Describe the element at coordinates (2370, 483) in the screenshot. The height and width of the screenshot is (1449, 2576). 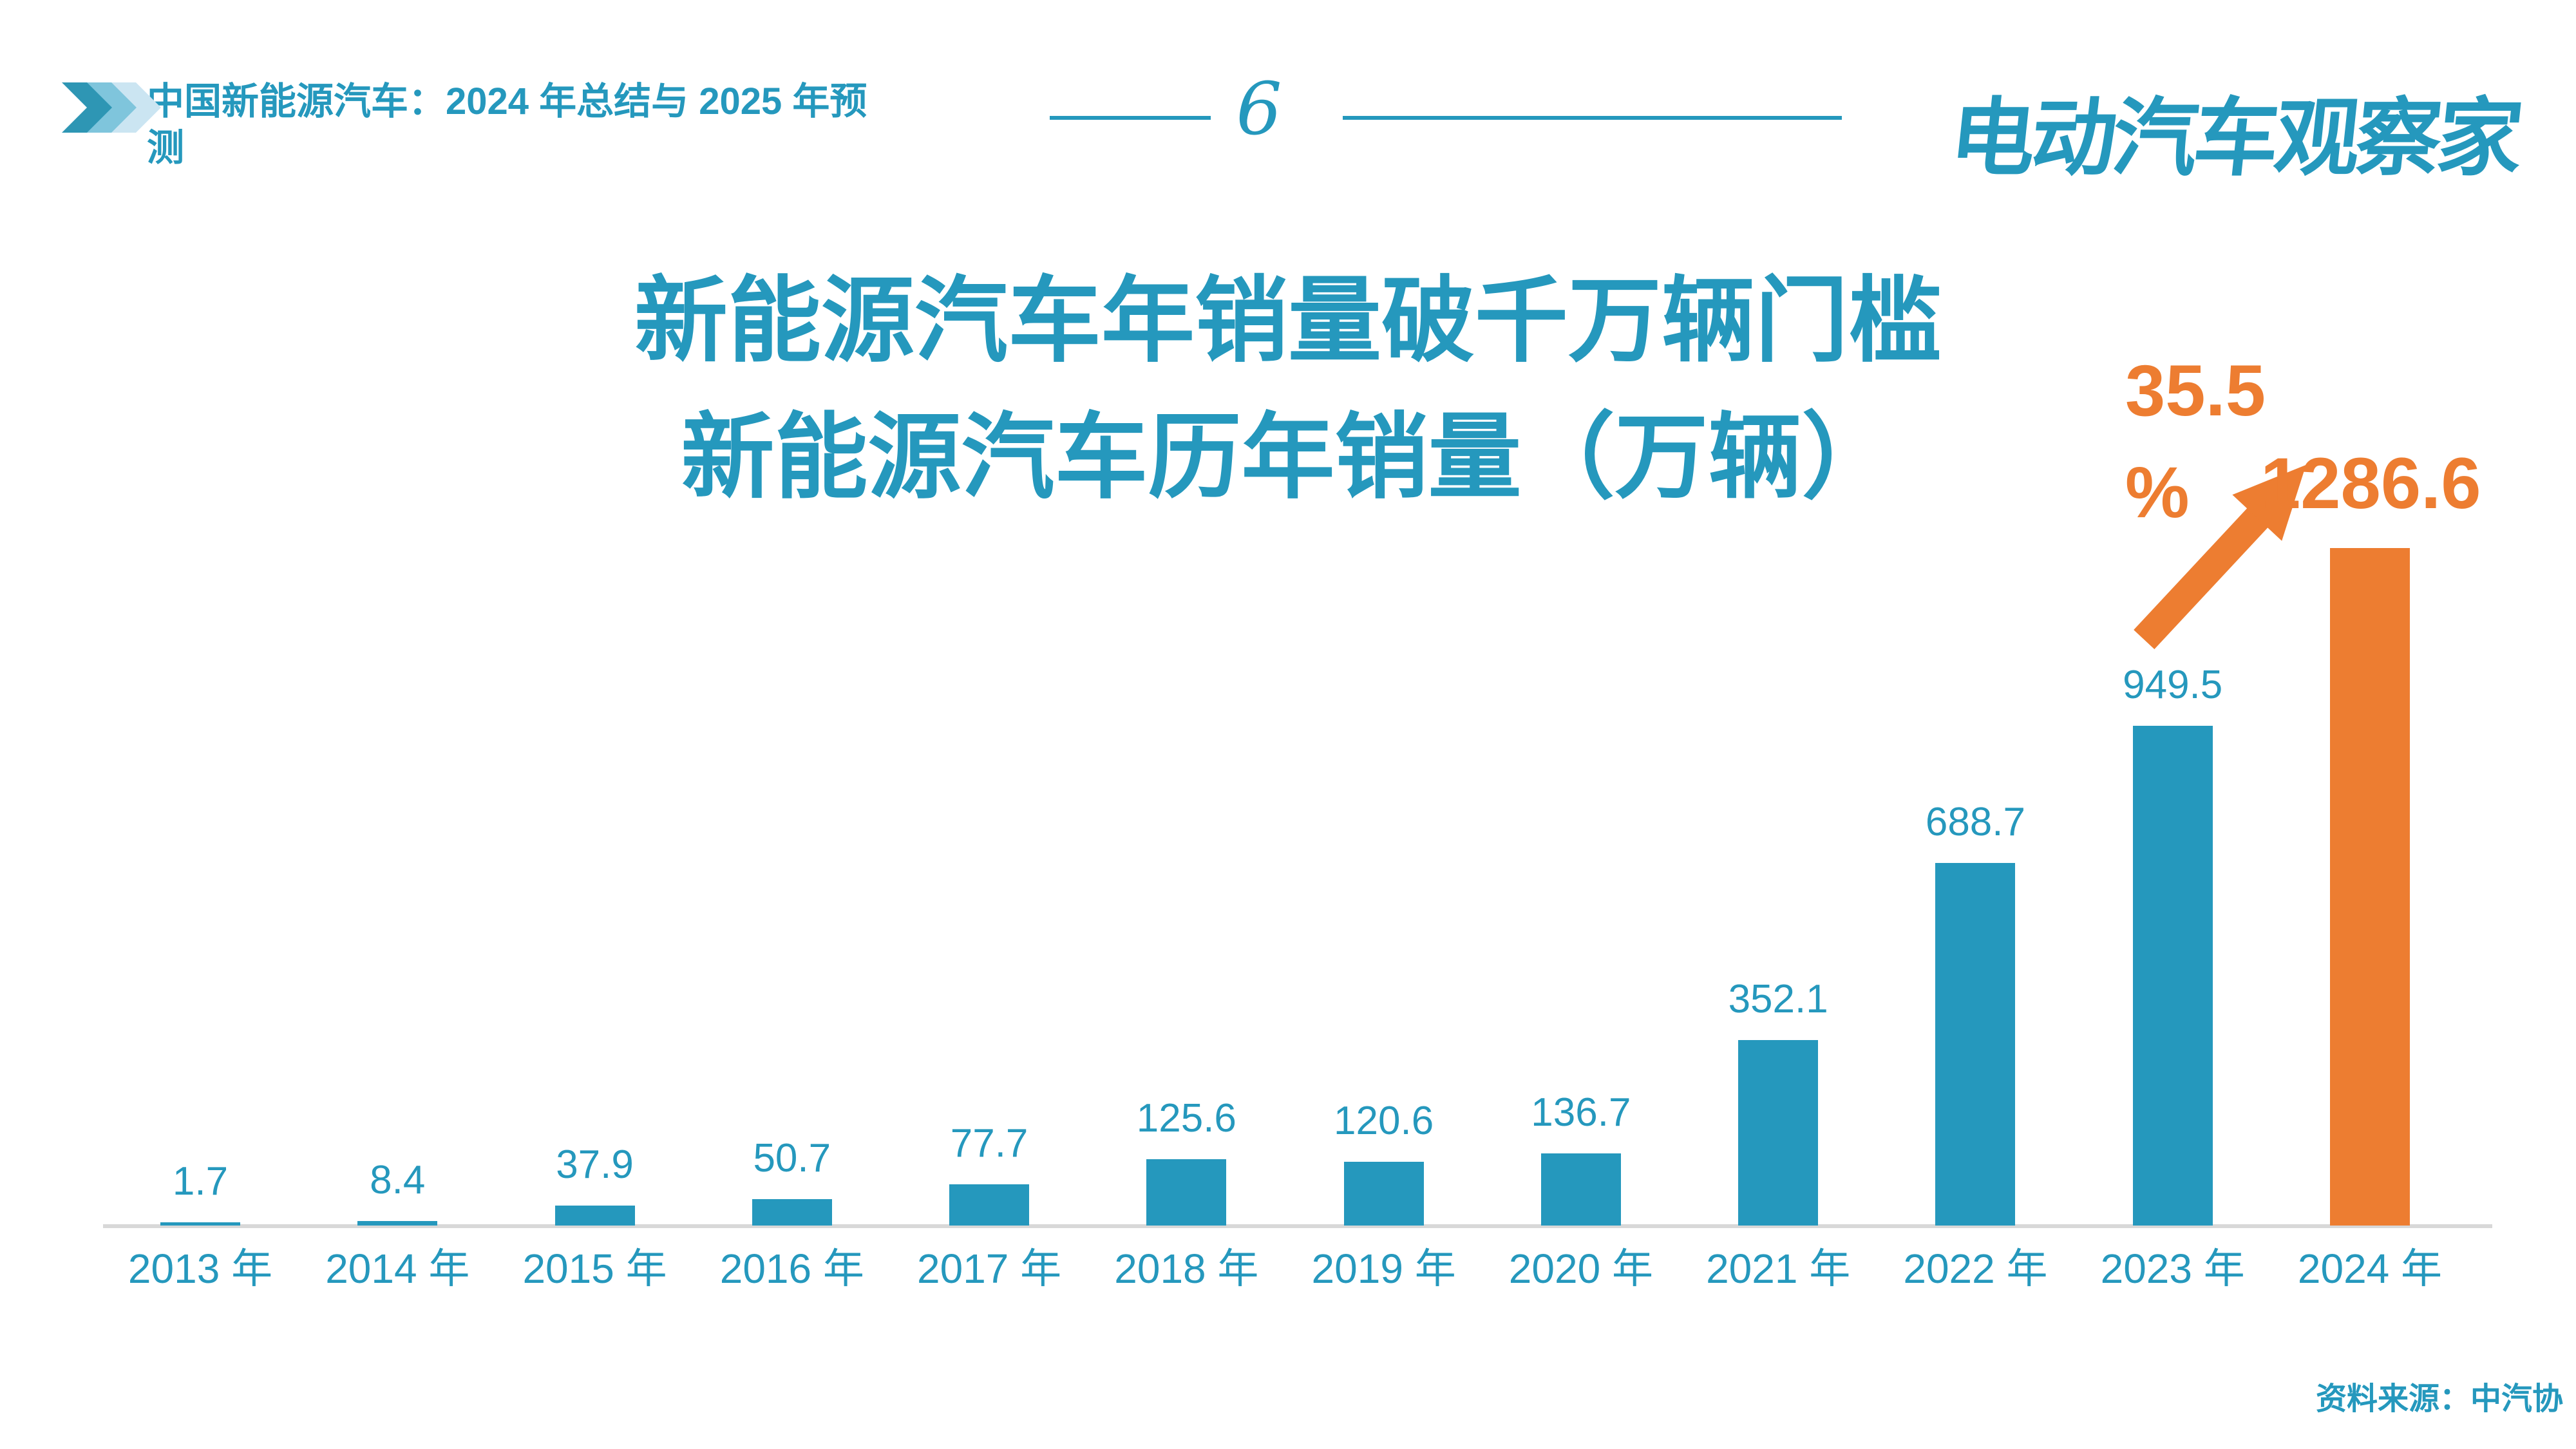
I see `value-label: 1286.6` at that location.